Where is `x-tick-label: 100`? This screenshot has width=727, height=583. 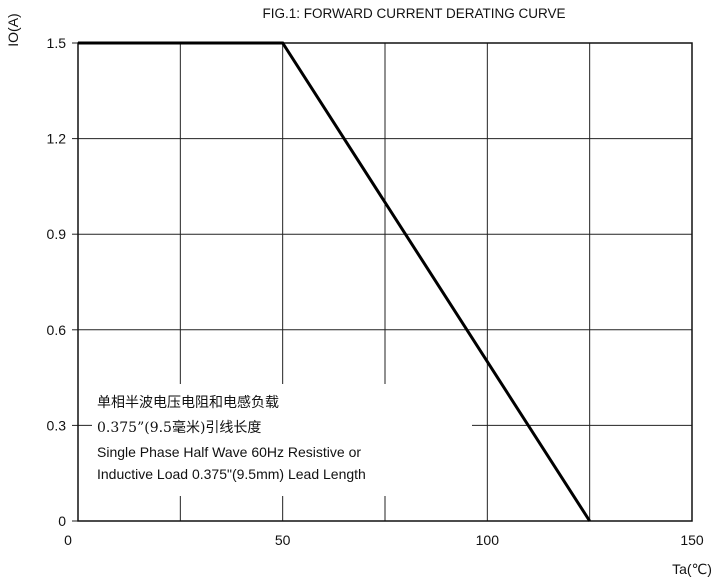 x-tick-label: 100 is located at coordinates (488, 540).